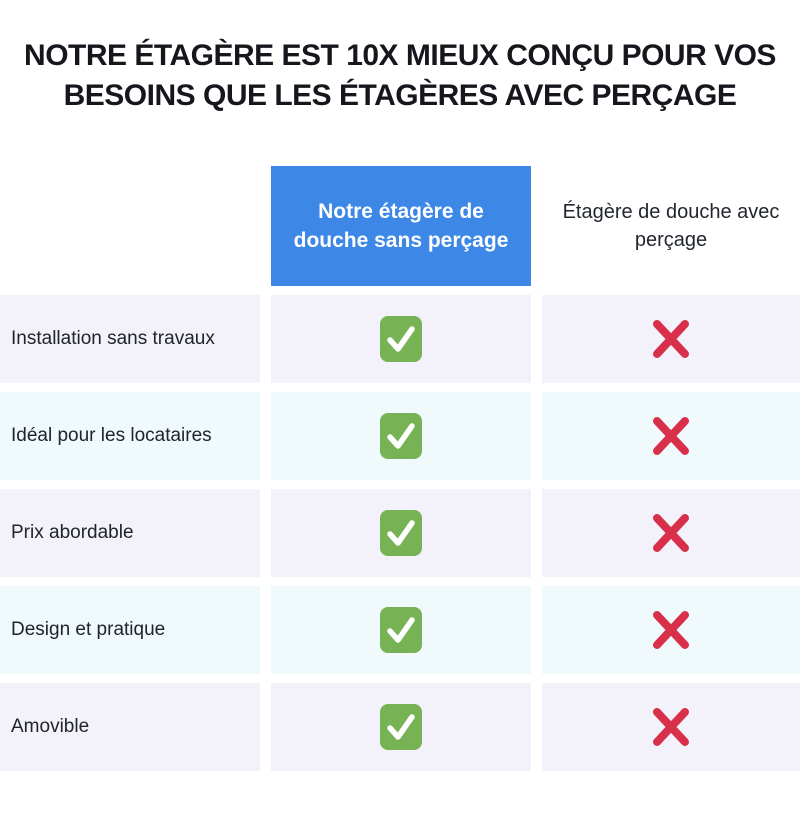 This screenshot has height=836, width=800. Describe the element at coordinates (72, 532) in the screenshot. I see `feature-label: Prix abordable` at that location.